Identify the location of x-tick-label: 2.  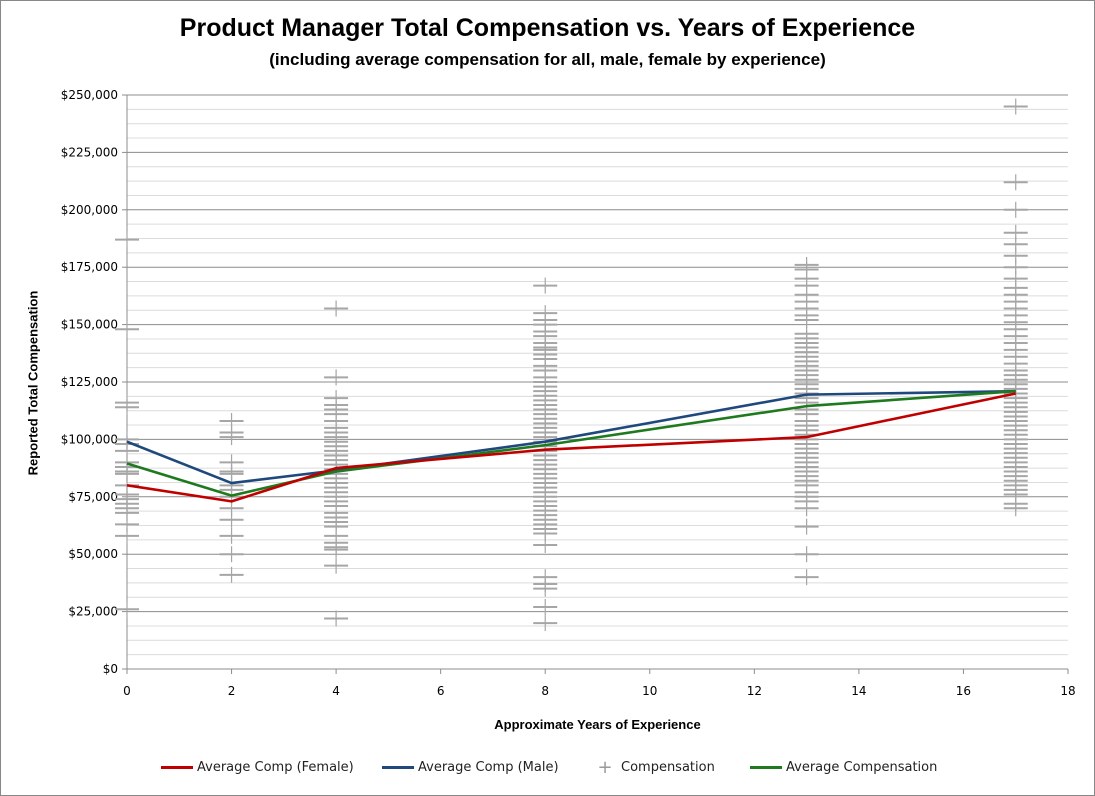
(232, 691).